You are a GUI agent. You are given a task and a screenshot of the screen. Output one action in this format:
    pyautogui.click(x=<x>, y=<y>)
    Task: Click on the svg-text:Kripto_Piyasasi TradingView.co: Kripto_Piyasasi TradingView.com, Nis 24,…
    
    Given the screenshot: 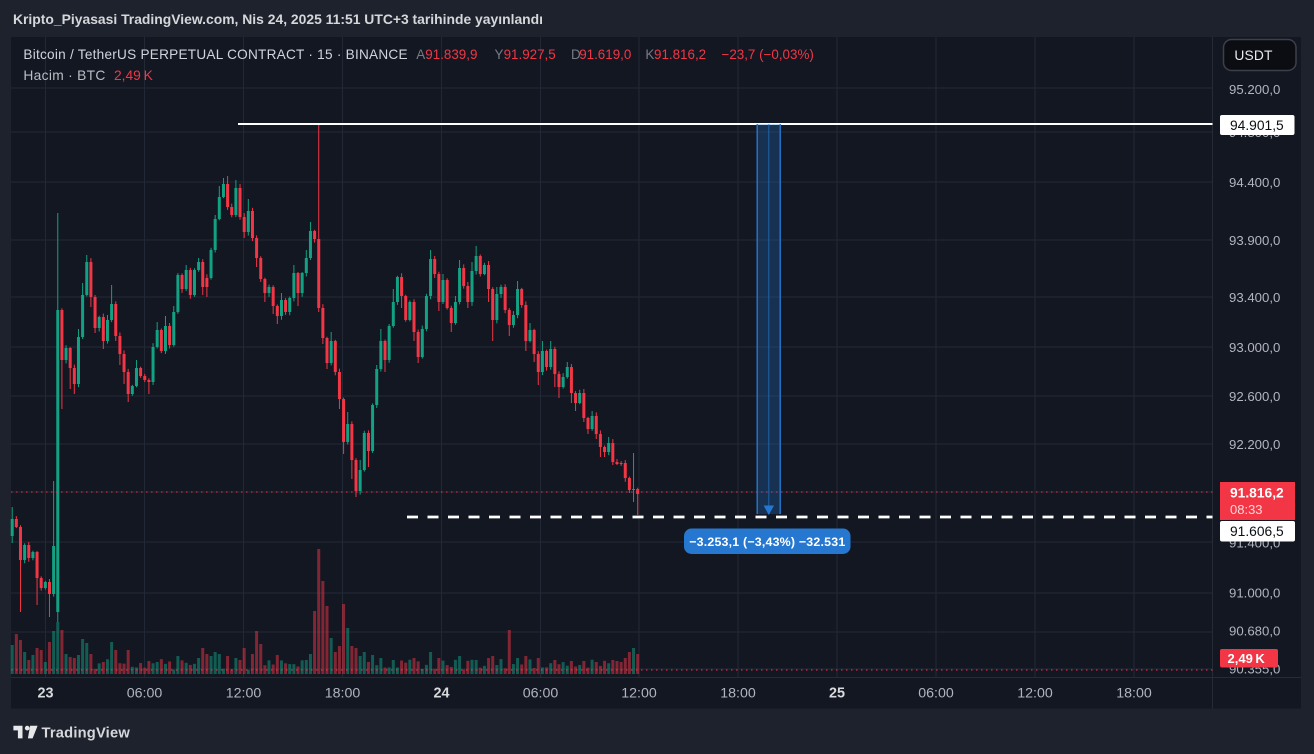 What is the action you would take?
    pyautogui.click(x=278, y=19)
    